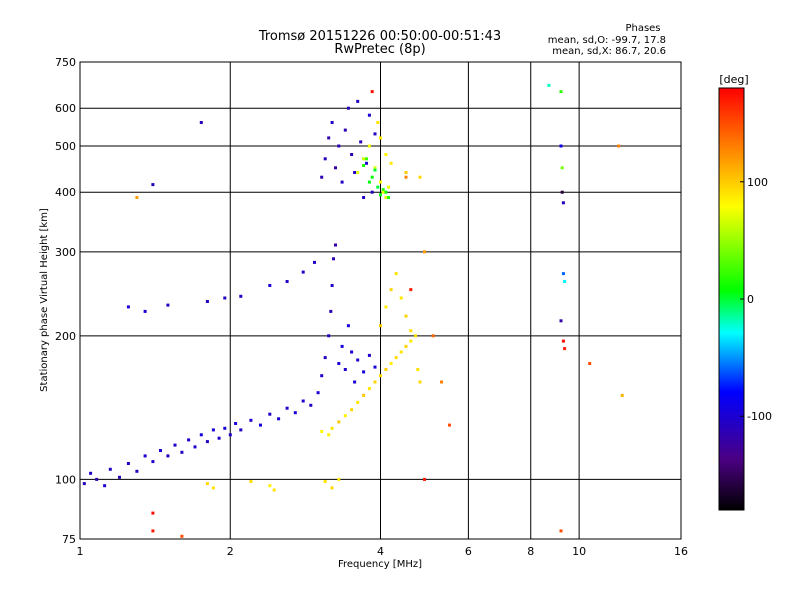 The height and width of the screenshot is (600, 800). Describe the element at coordinates (468, 551) in the screenshot. I see `x-tick-label: 6` at that location.